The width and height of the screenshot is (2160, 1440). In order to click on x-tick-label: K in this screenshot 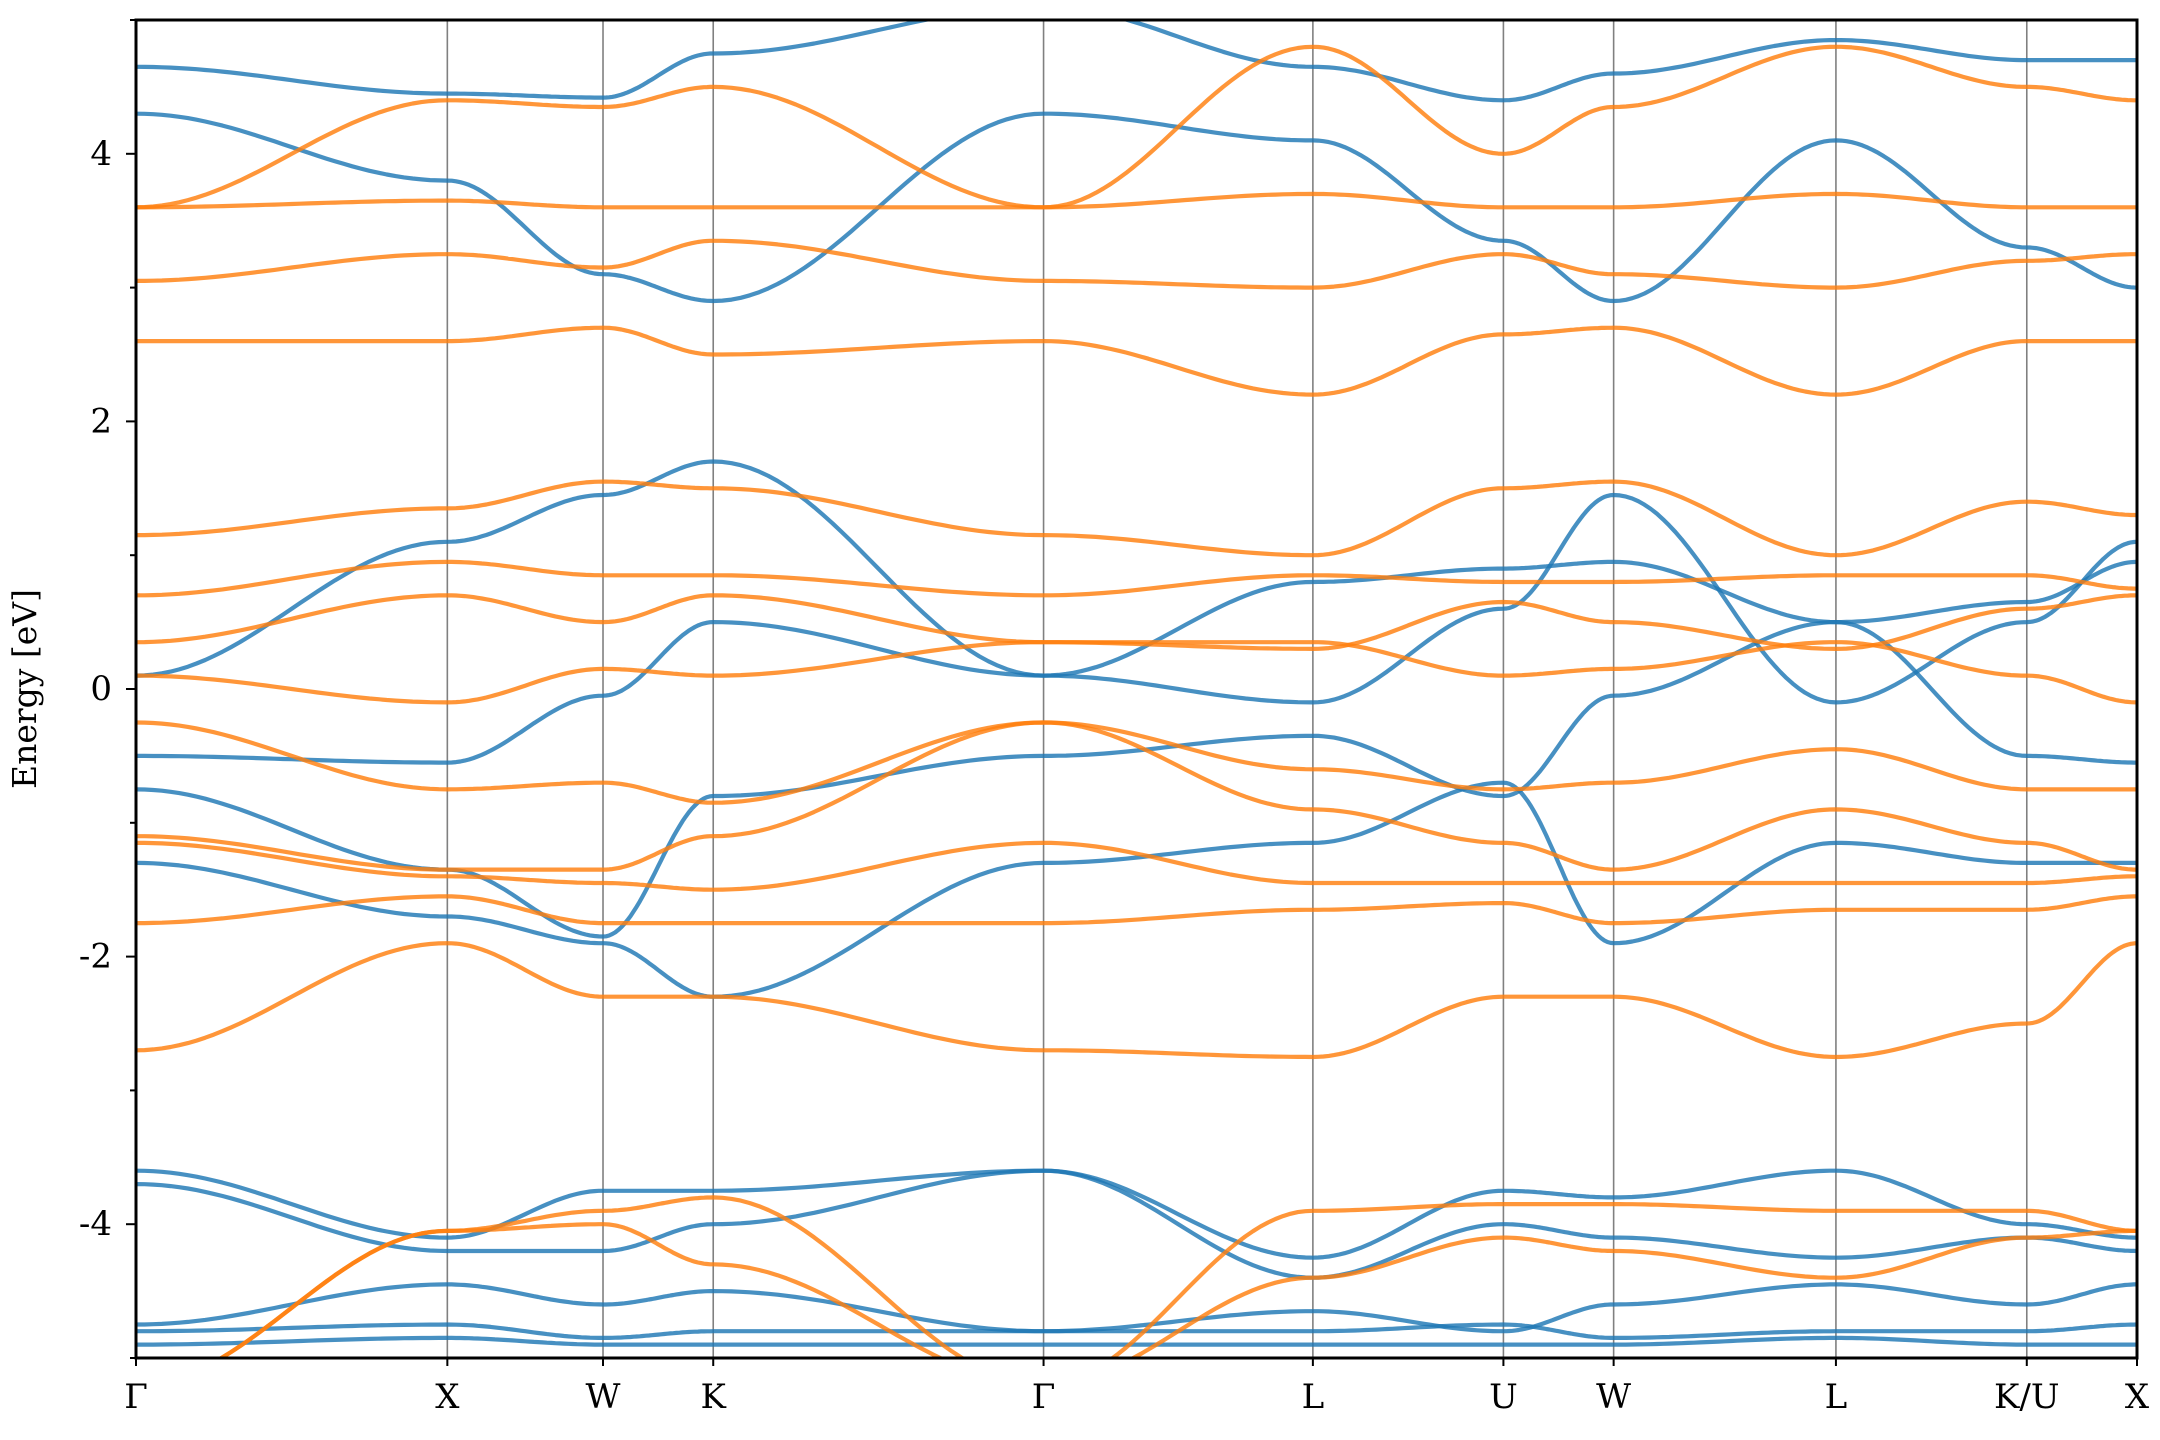, I will do `click(714, 1397)`.